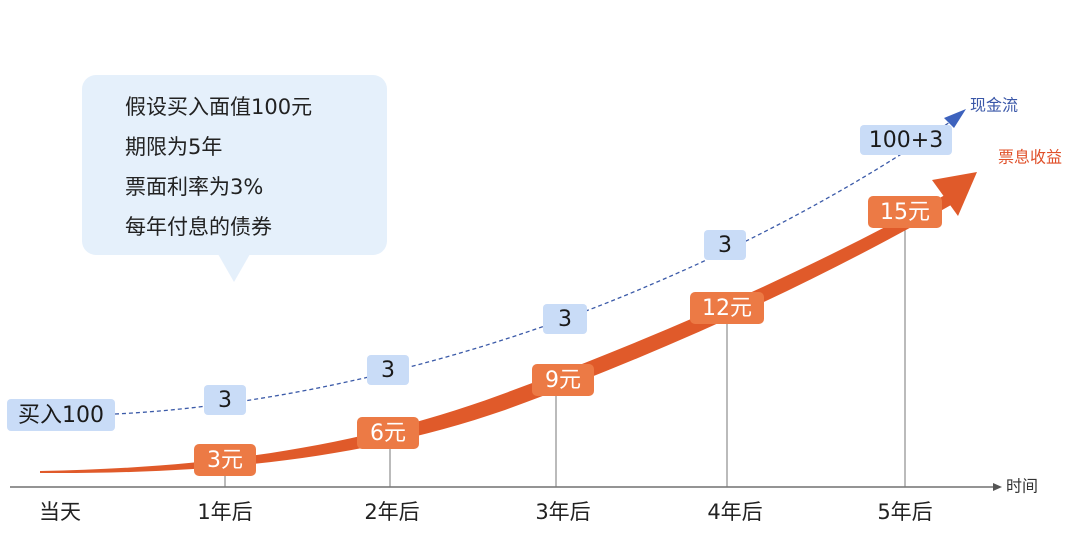  What do you see at coordinates (60, 512) in the screenshot?
I see `axis-tick-label: 当天` at bounding box center [60, 512].